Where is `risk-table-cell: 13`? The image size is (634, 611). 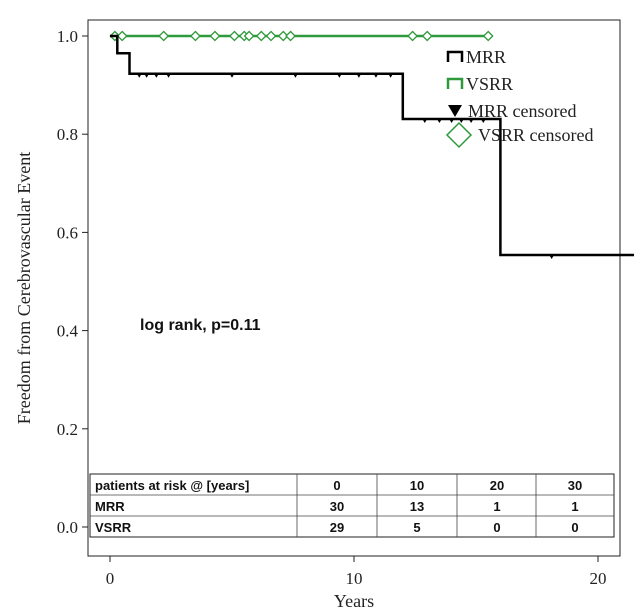
risk-table-cell: 13 is located at coordinates (417, 506).